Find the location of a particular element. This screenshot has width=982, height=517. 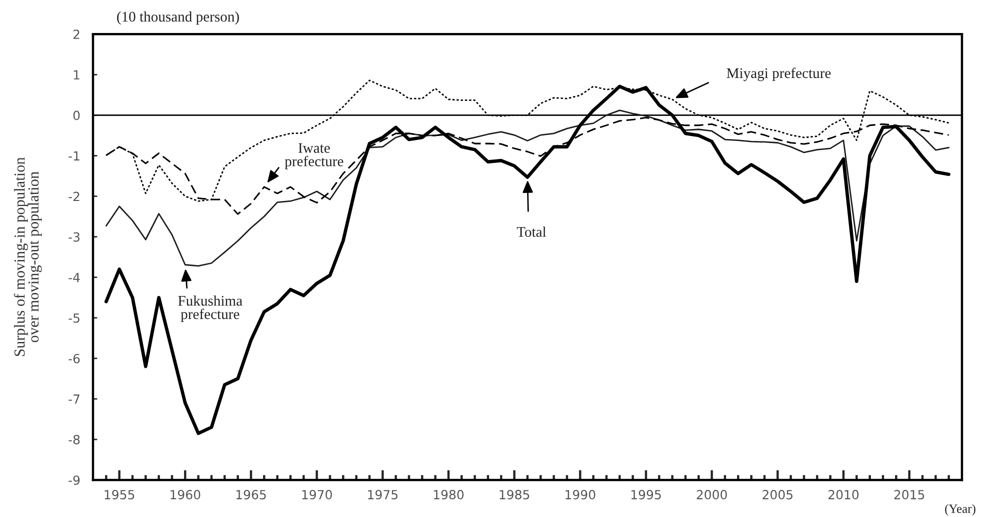

x-tick-label: 1980 is located at coordinates (449, 495).